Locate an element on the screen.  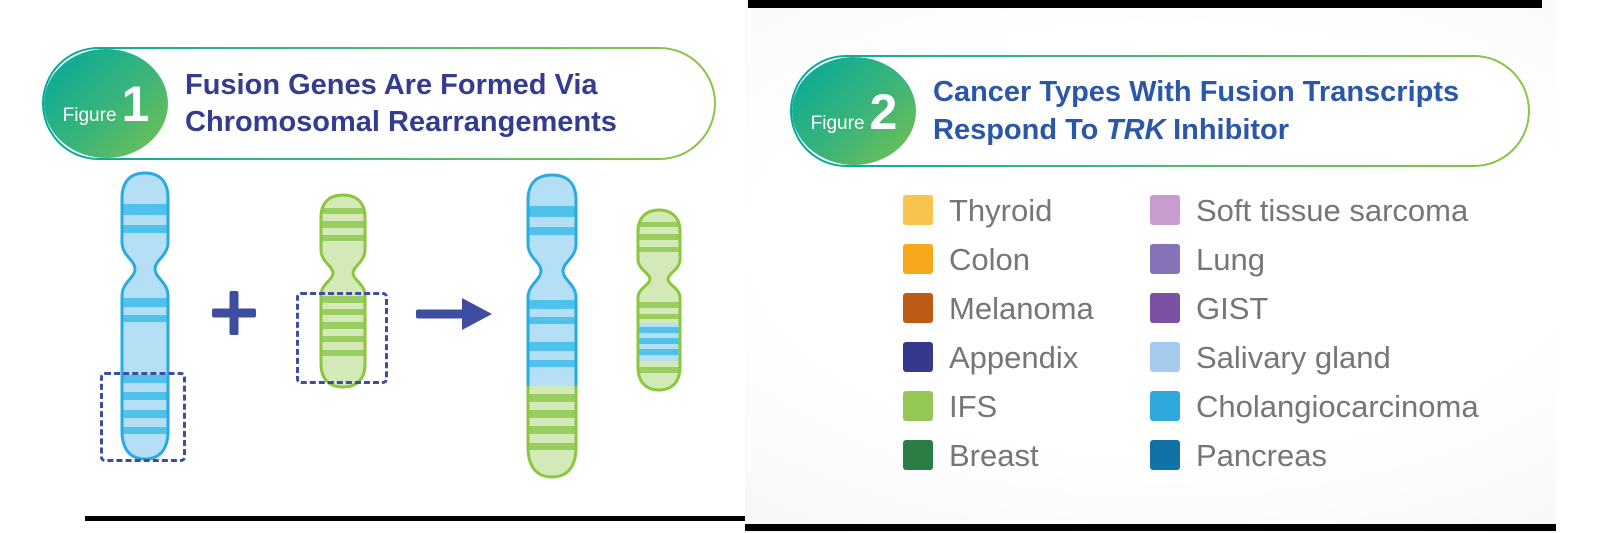
figure2-badge-label: Figure is located at coordinates (837, 123).